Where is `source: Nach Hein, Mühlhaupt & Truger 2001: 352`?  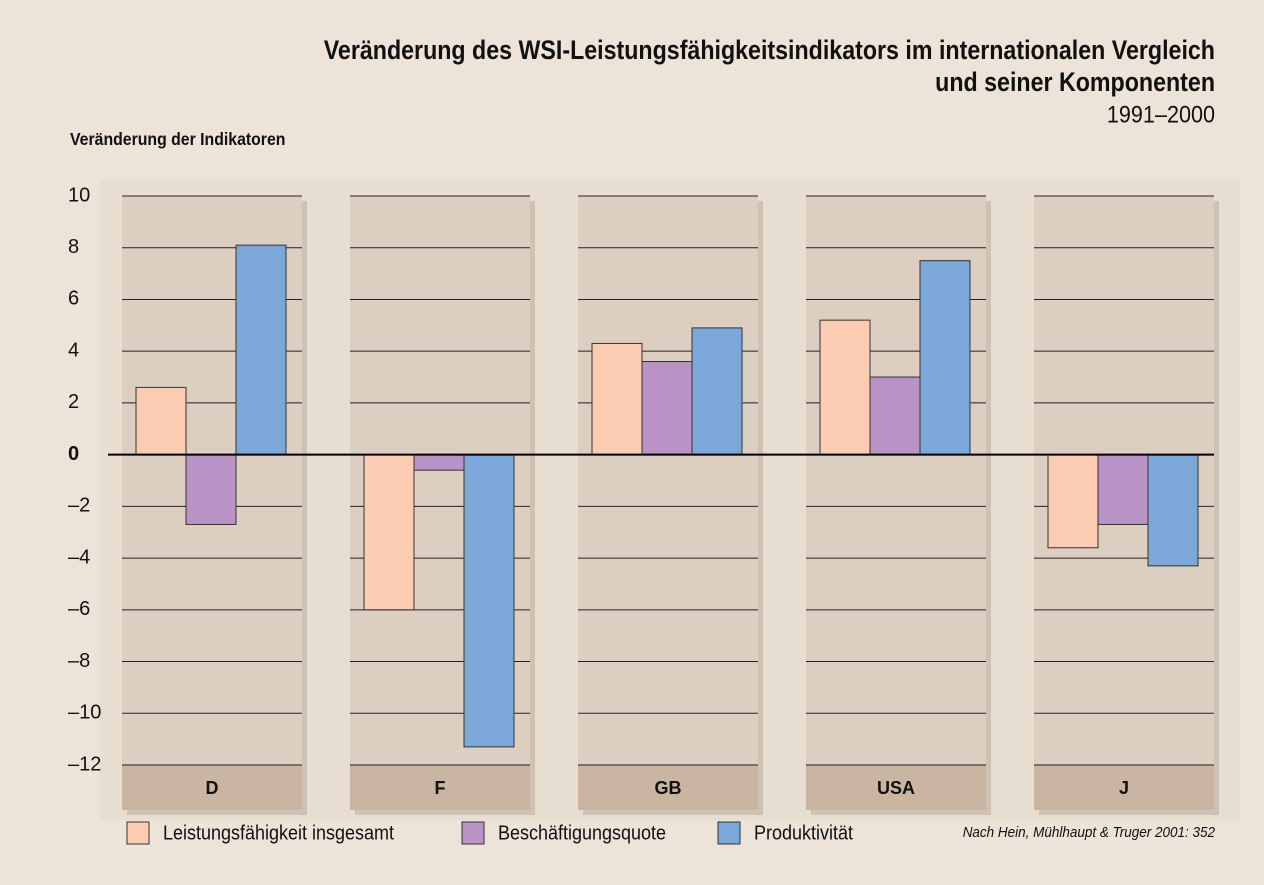 source: Nach Hein, Mühlhaupt & Truger 2001: 352 is located at coordinates (1089, 832).